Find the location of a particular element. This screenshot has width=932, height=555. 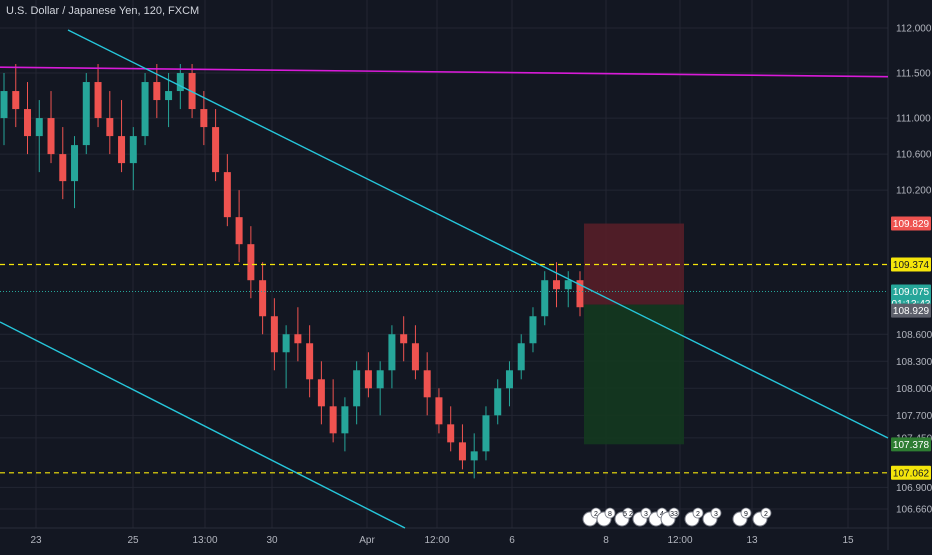

event-badge-label: 9 is located at coordinates (746, 514).